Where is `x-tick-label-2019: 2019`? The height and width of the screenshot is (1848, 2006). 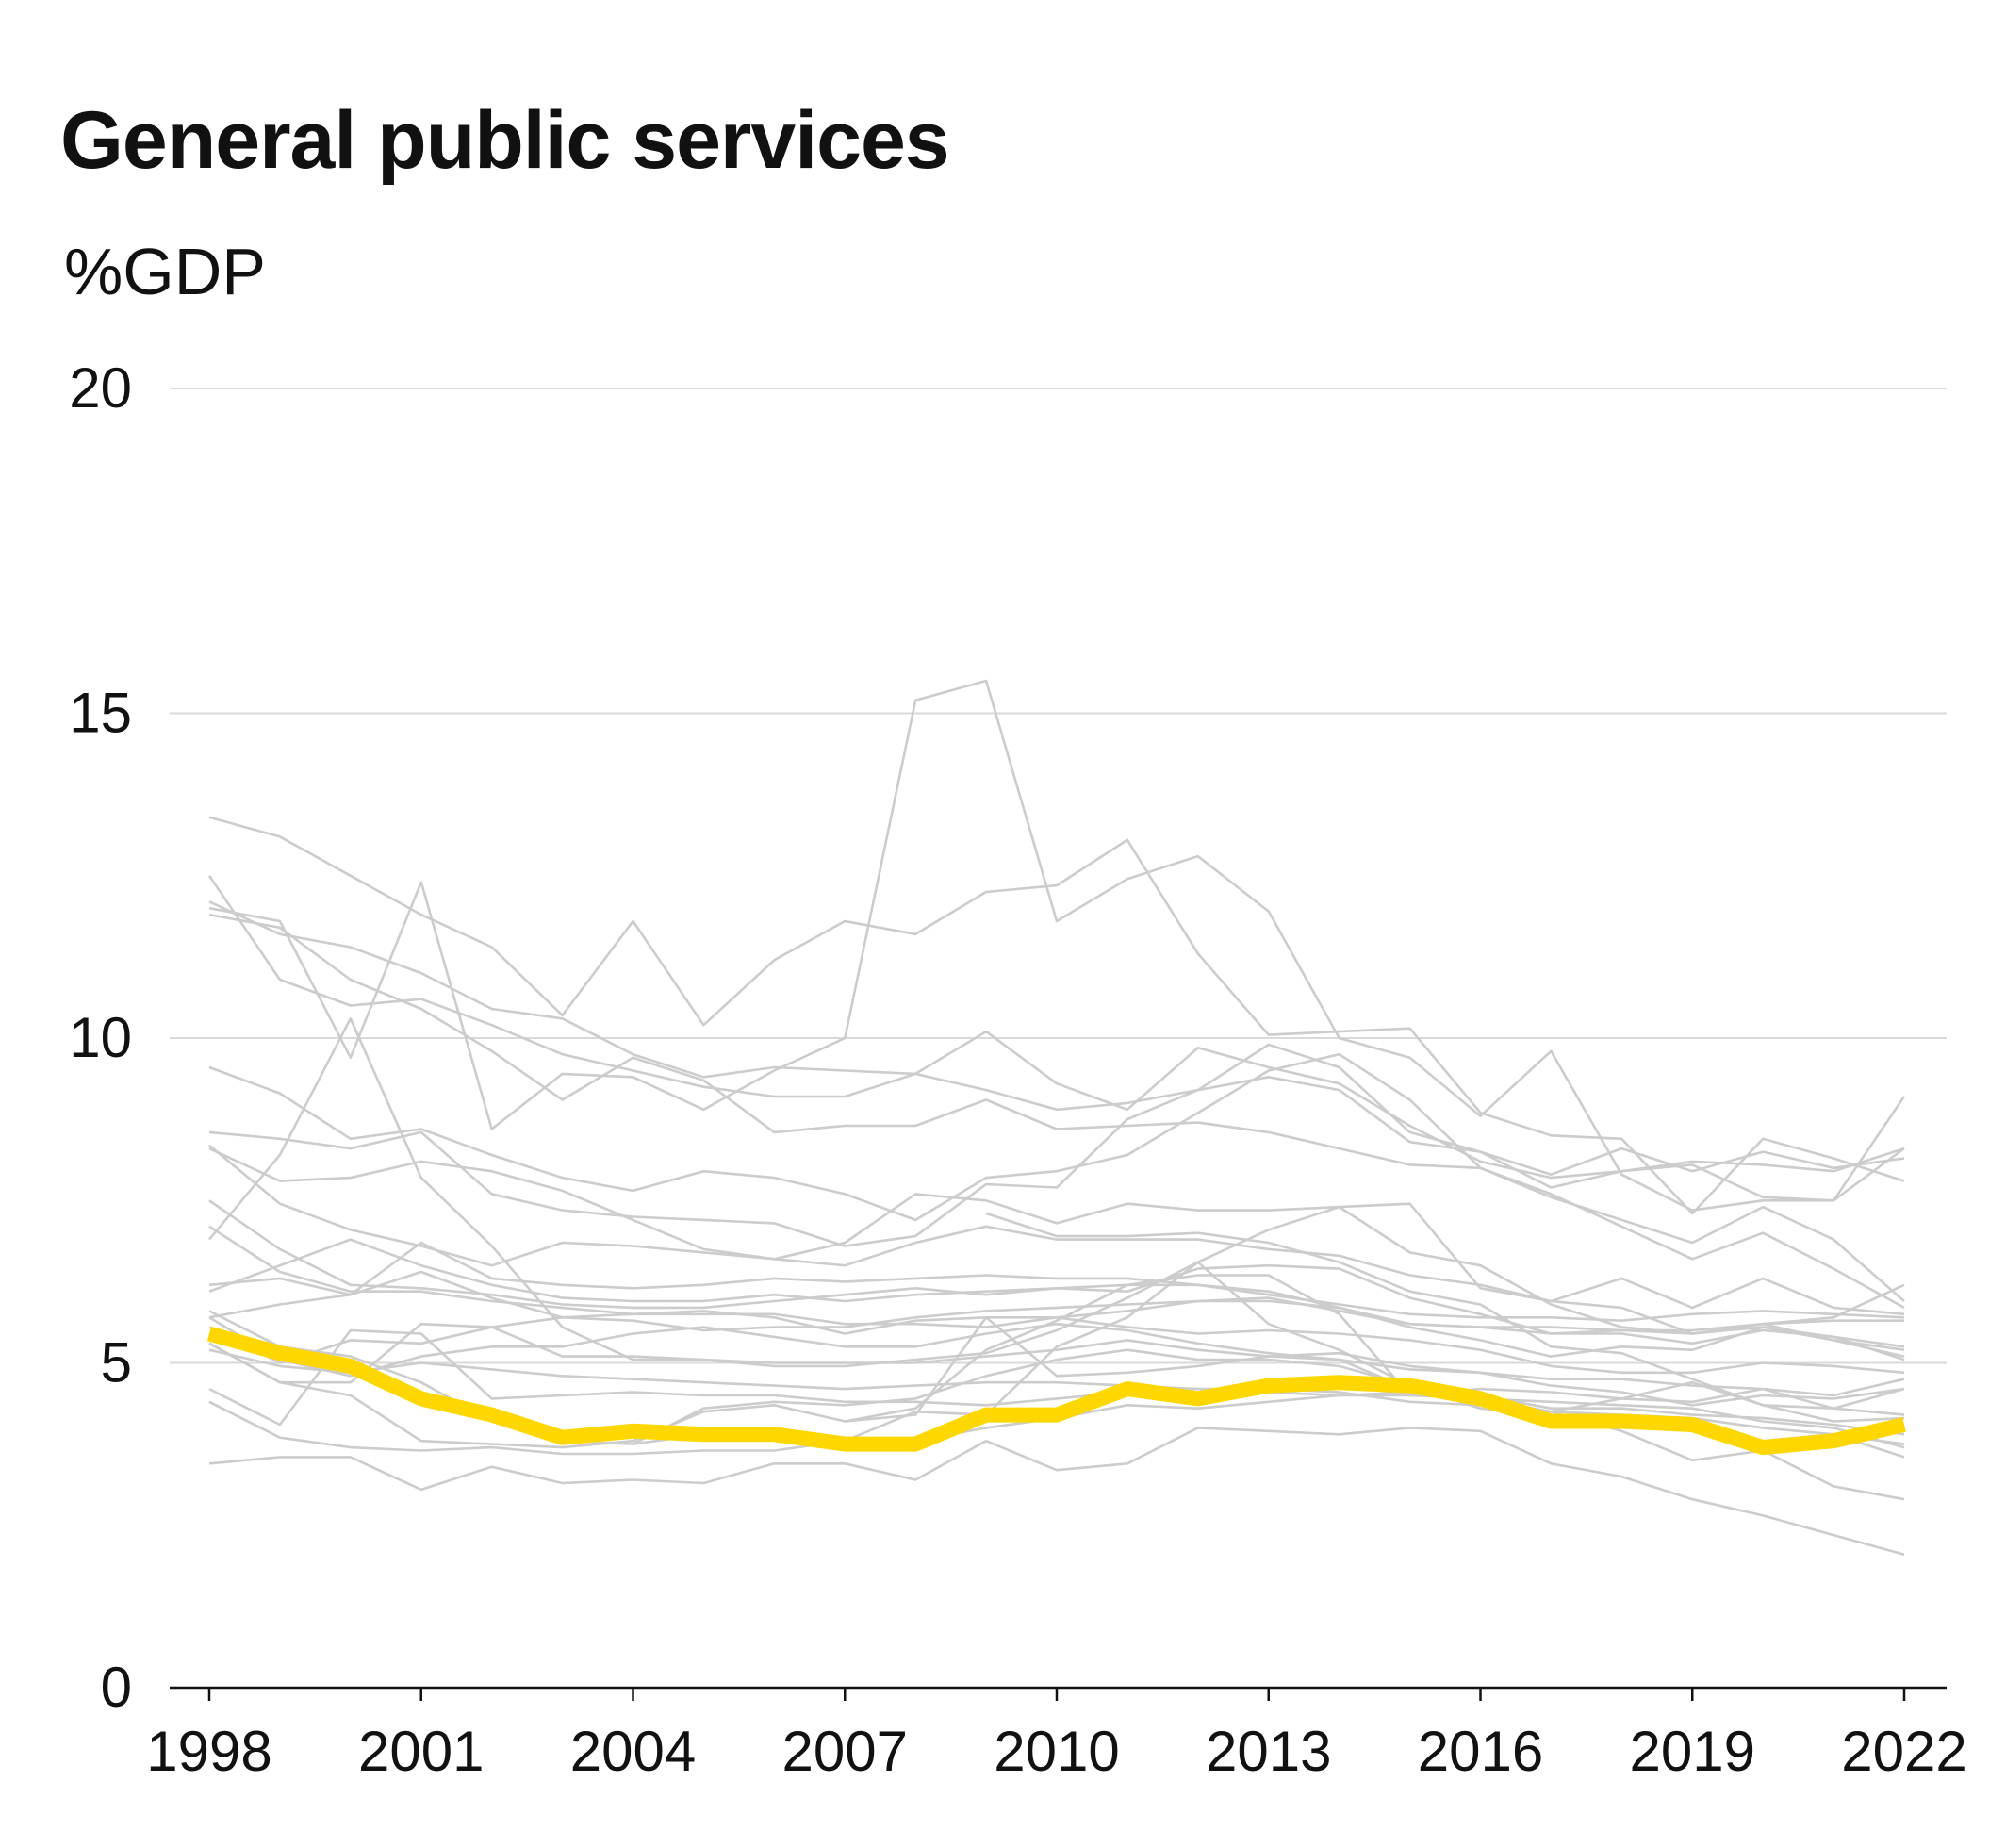
x-tick-label-2019: 2019 is located at coordinates (1693, 1751).